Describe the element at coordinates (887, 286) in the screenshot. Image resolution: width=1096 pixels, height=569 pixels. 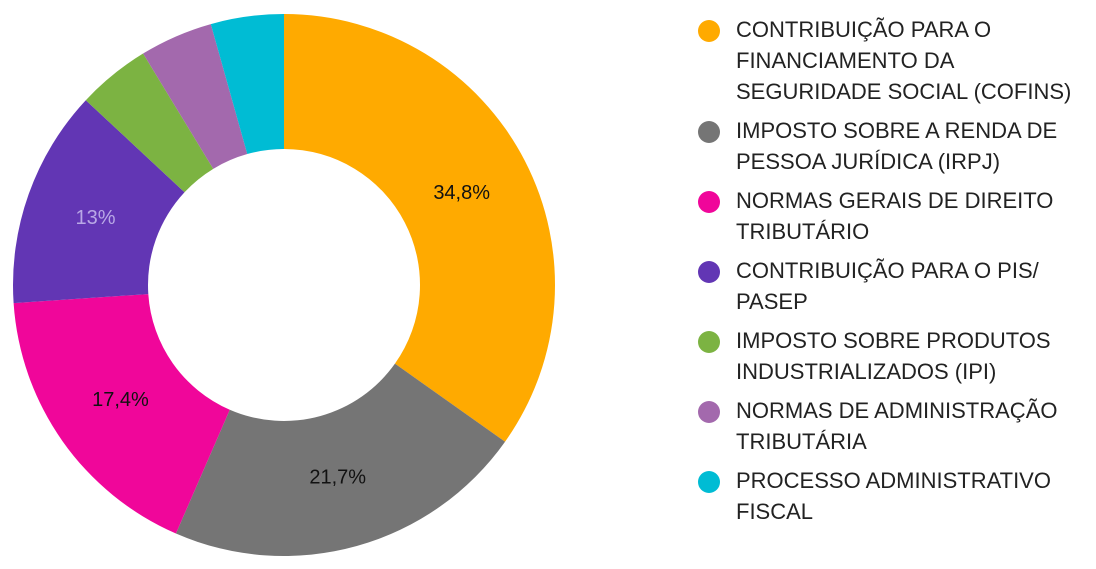
I see `legend-label: CONTRIBUIÇÃO PARA O PIS/ PASEP` at that location.